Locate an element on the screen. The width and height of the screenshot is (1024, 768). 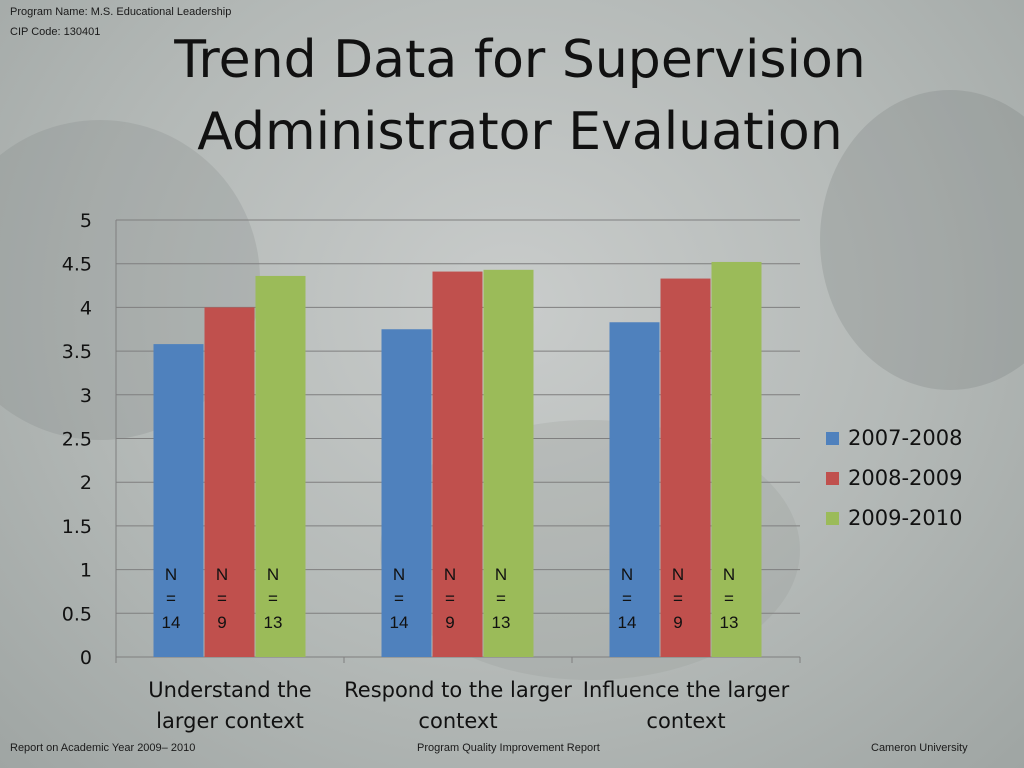
legend-item: 2009-2010 is located at coordinates (894, 518).